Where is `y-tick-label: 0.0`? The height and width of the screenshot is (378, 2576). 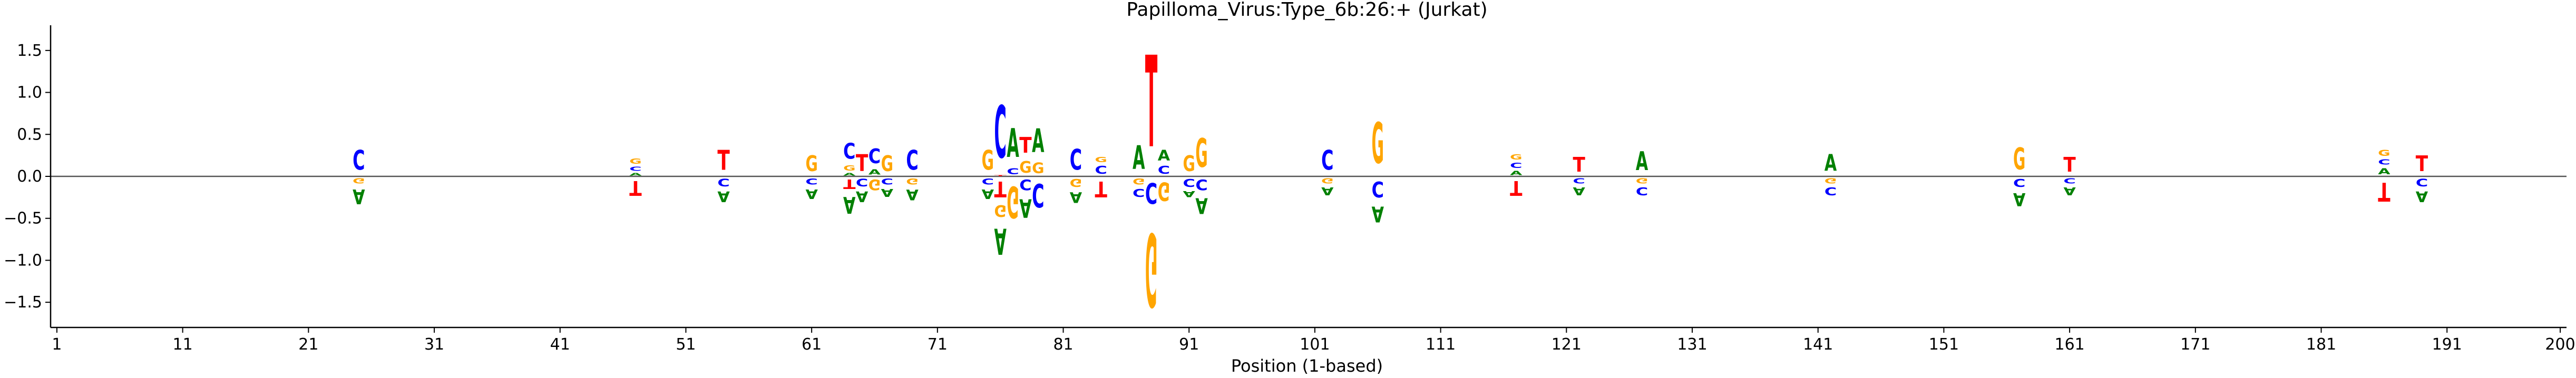 y-tick-label: 0.0 is located at coordinates (29, 177).